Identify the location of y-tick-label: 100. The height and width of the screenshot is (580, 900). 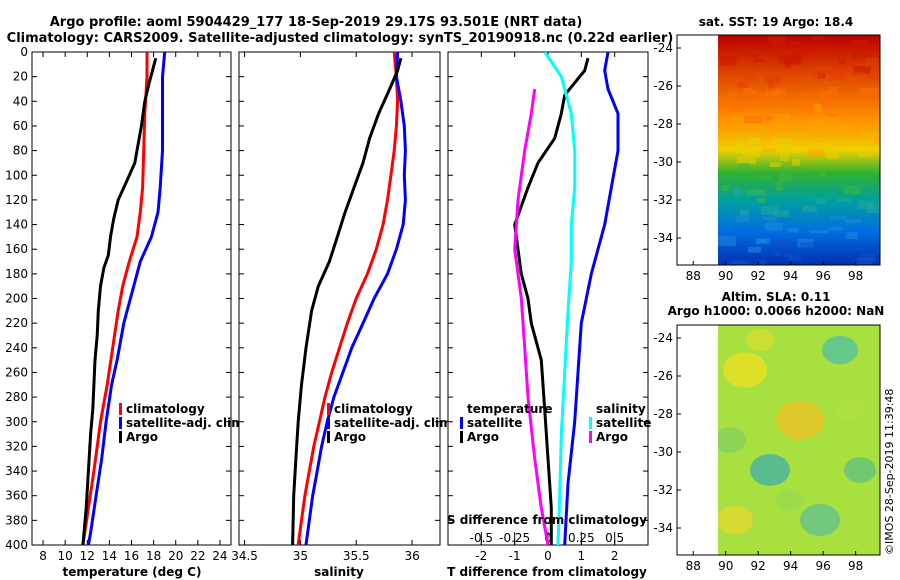
(16, 175).